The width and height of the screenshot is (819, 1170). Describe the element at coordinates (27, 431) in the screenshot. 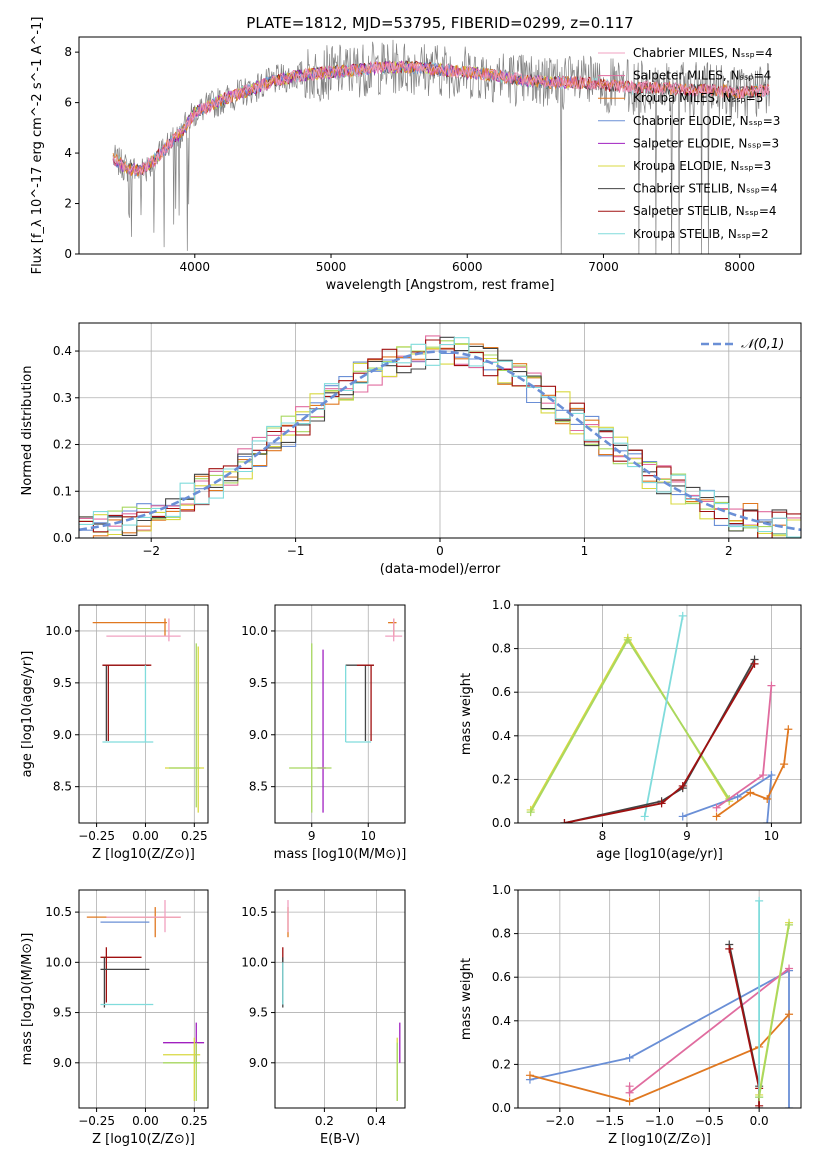

I see `y-axis-label: Normed distribution` at that location.